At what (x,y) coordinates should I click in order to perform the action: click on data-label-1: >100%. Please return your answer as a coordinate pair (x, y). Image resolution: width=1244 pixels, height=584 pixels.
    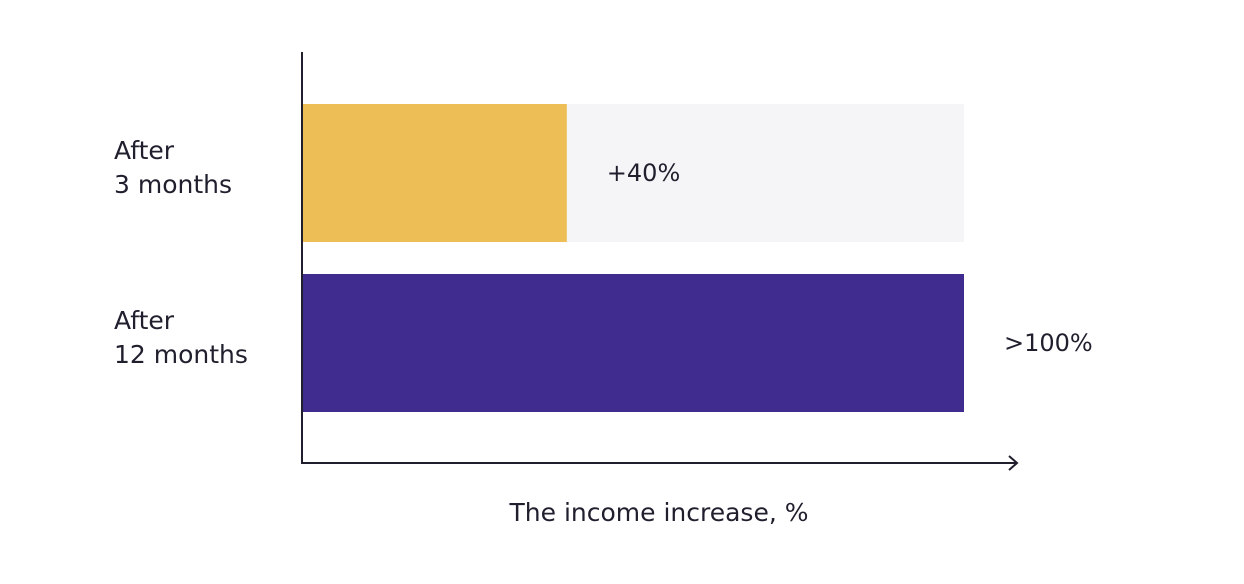
    Looking at the image, I should click on (1048, 343).